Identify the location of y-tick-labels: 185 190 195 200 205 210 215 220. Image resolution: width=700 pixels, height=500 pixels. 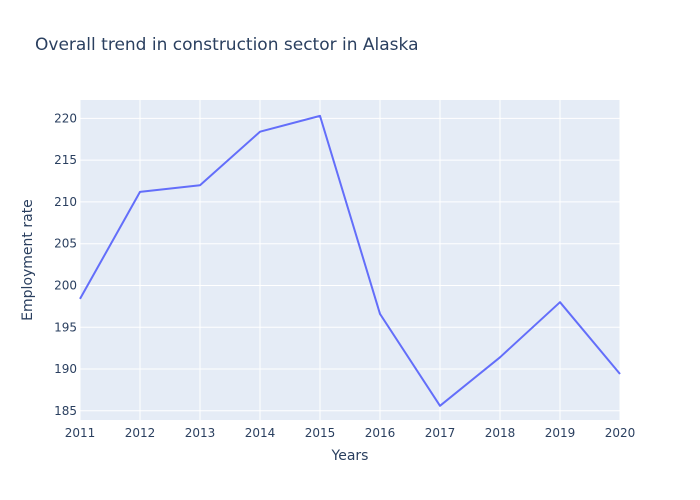
(65, 264).